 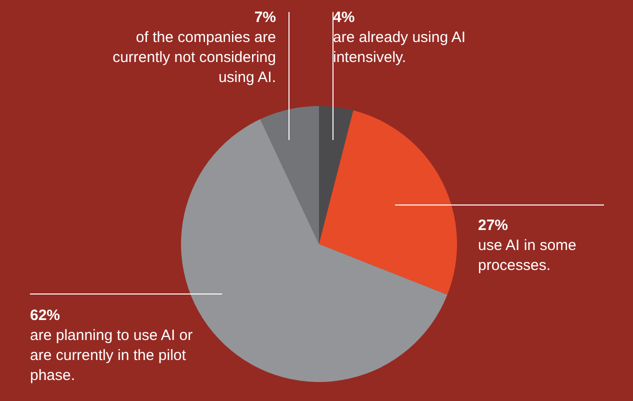 I want to click on slice-label: are already using AI intensively., so click(x=400, y=48).